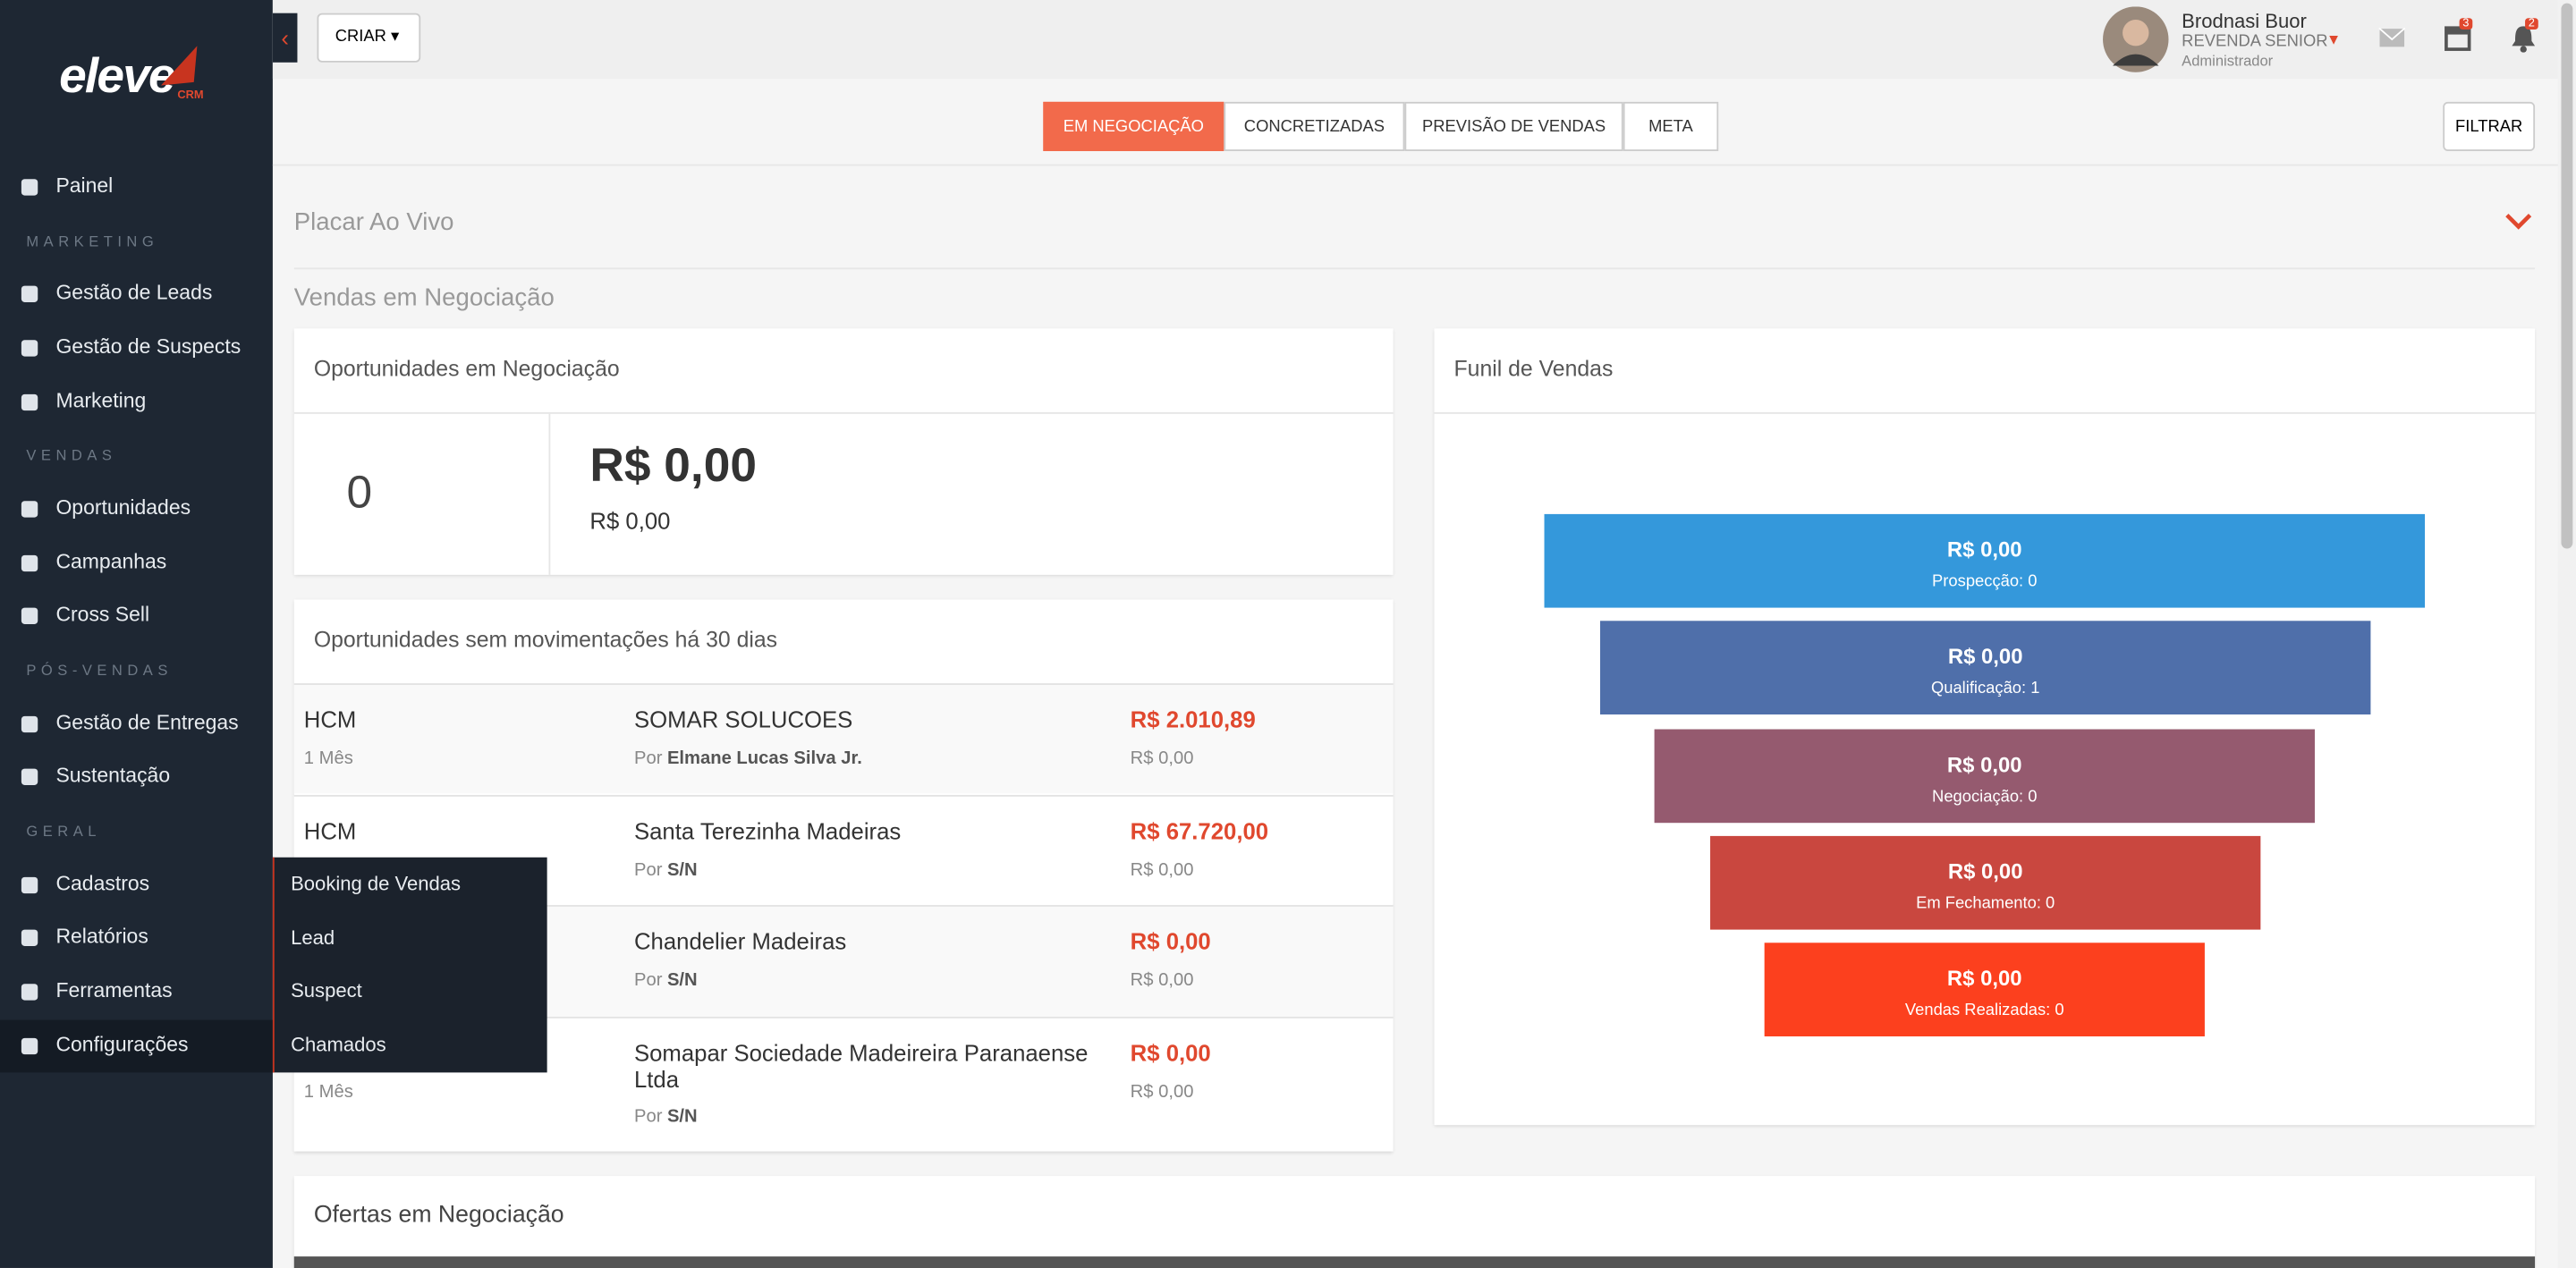  What do you see at coordinates (136, 634) in the screenshot?
I see `sidebar: eleve CRM` at bounding box center [136, 634].